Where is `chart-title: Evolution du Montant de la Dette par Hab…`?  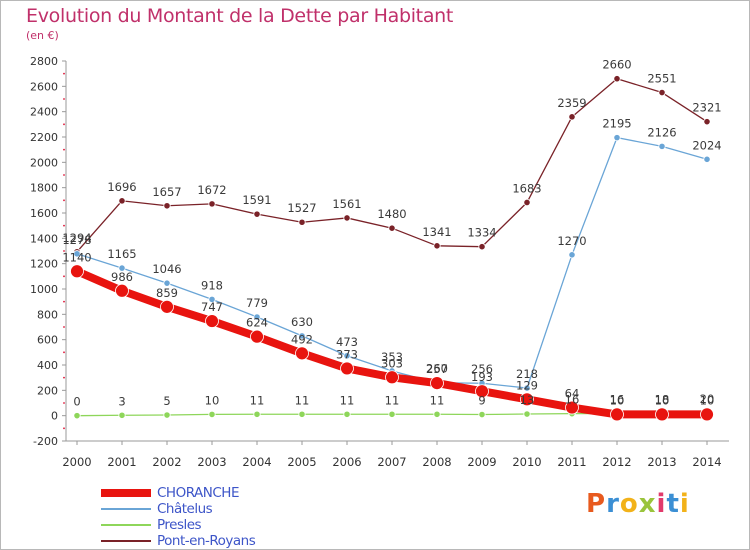 chart-title: Evolution du Montant de la Dette par Hab… is located at coordinates (240, 16).